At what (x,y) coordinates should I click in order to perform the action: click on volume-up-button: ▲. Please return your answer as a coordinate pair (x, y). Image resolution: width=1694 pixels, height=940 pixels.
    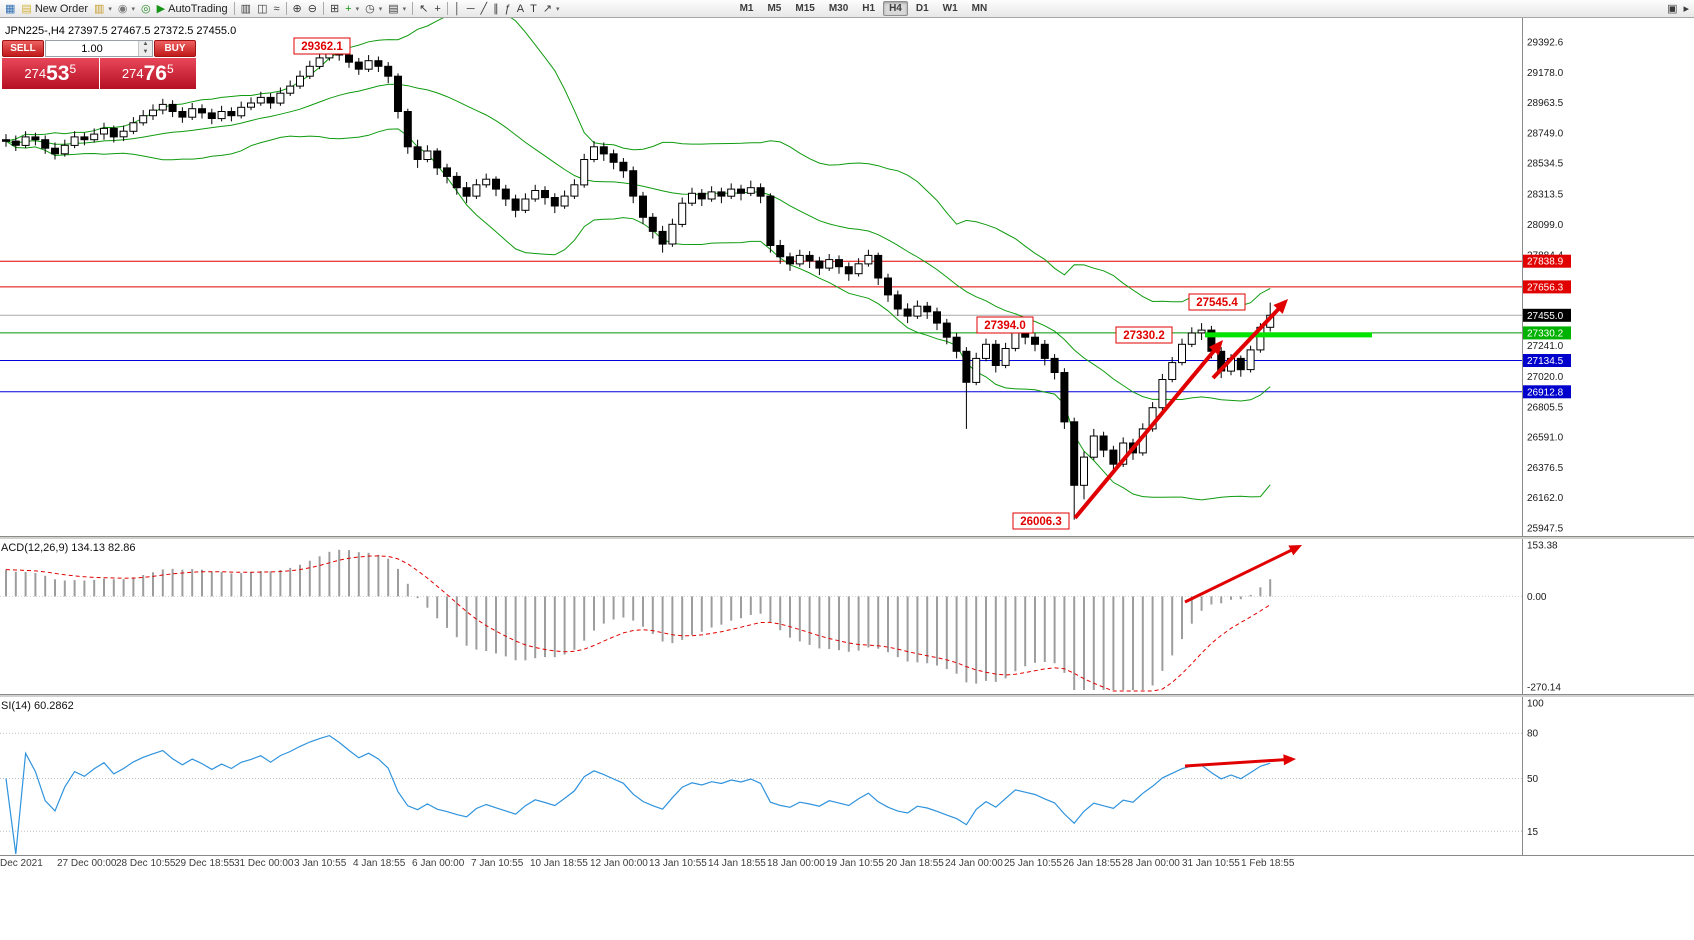
    Looking at the image, I should click on (145, 45).